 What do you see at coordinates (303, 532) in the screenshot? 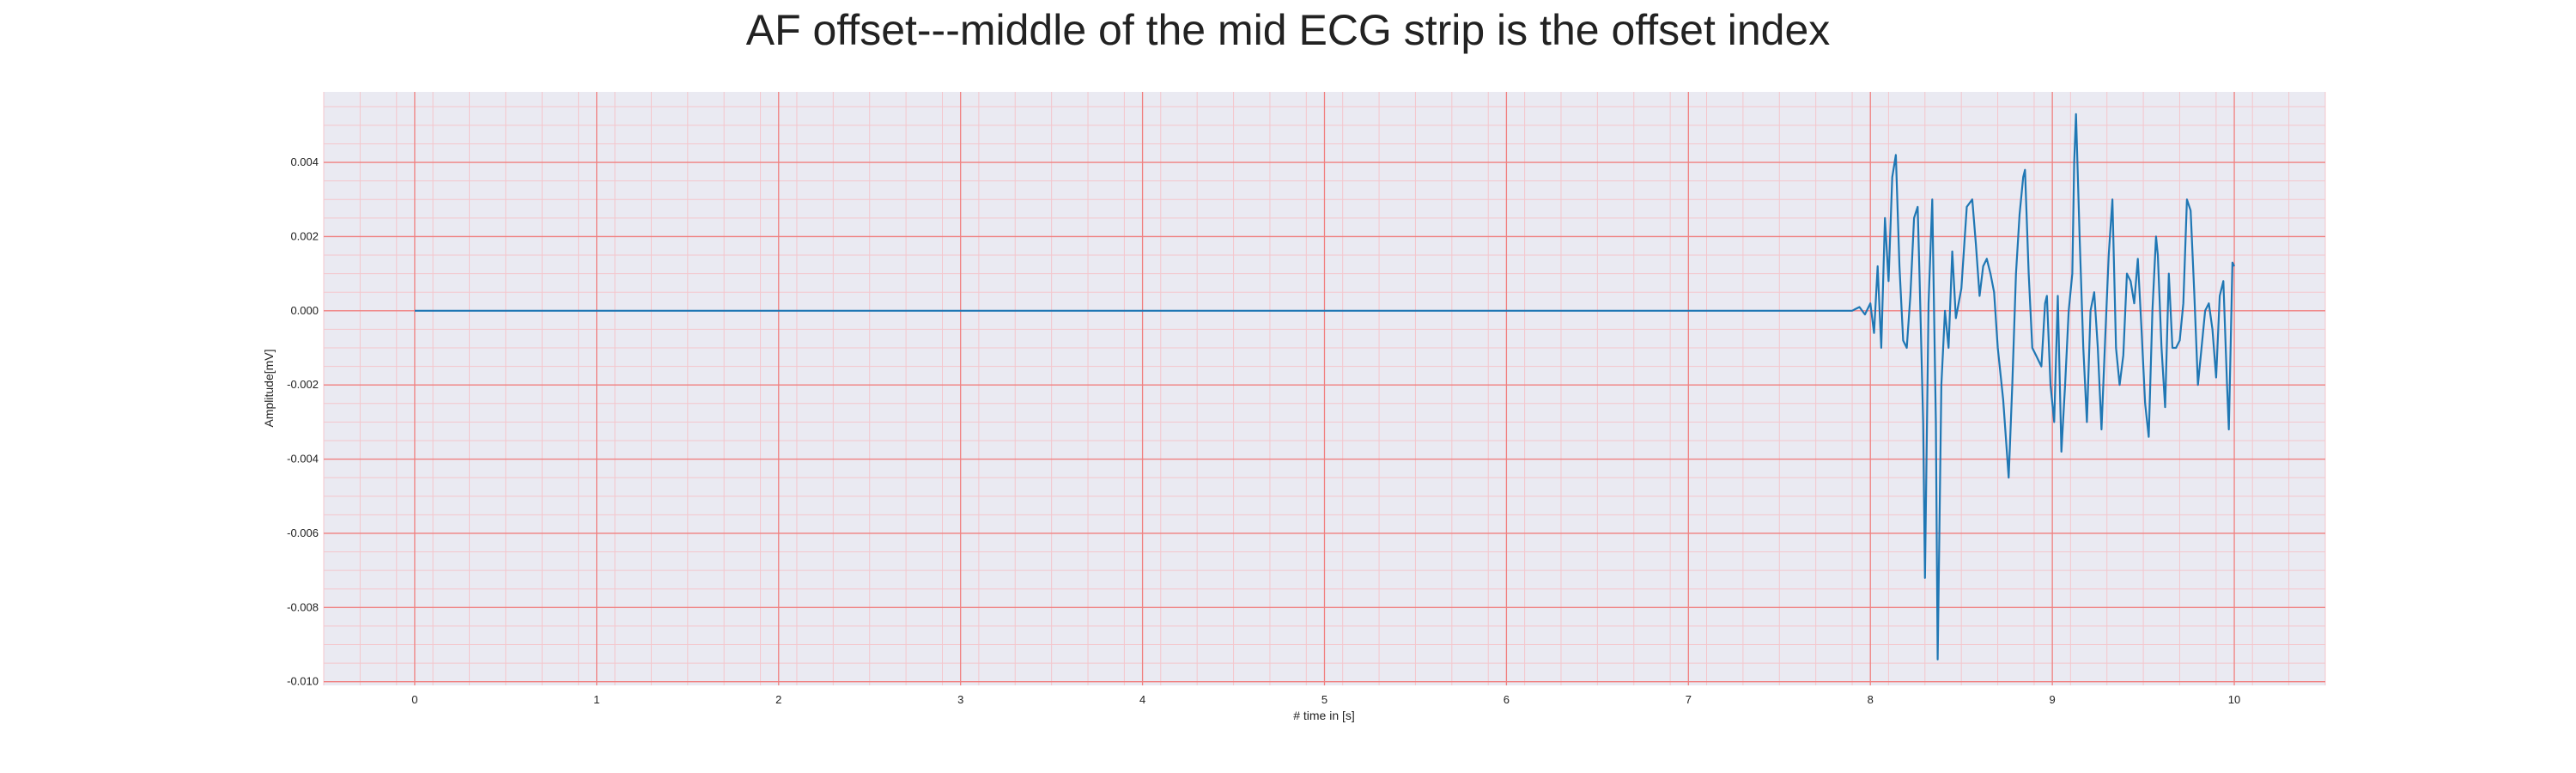
I see `y-tick-label: -0.006` at bounding box center [303, 532].